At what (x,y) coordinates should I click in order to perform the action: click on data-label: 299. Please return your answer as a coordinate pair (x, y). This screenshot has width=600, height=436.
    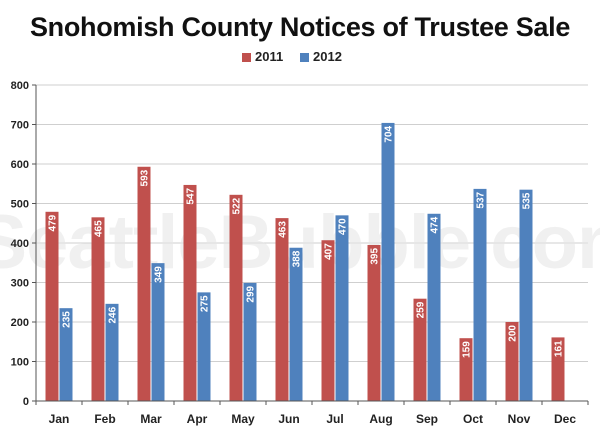
    Looking at the image, I should click on (251, 293).